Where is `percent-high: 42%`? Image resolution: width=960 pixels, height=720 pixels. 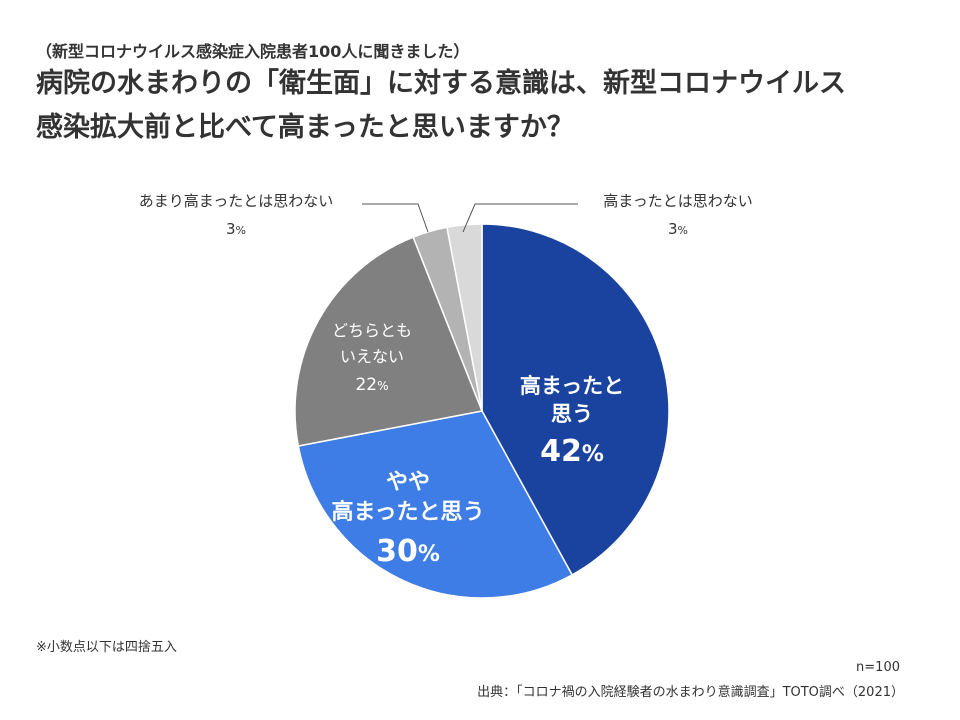
percent-high: 42% is located at coordinates (572, 451).